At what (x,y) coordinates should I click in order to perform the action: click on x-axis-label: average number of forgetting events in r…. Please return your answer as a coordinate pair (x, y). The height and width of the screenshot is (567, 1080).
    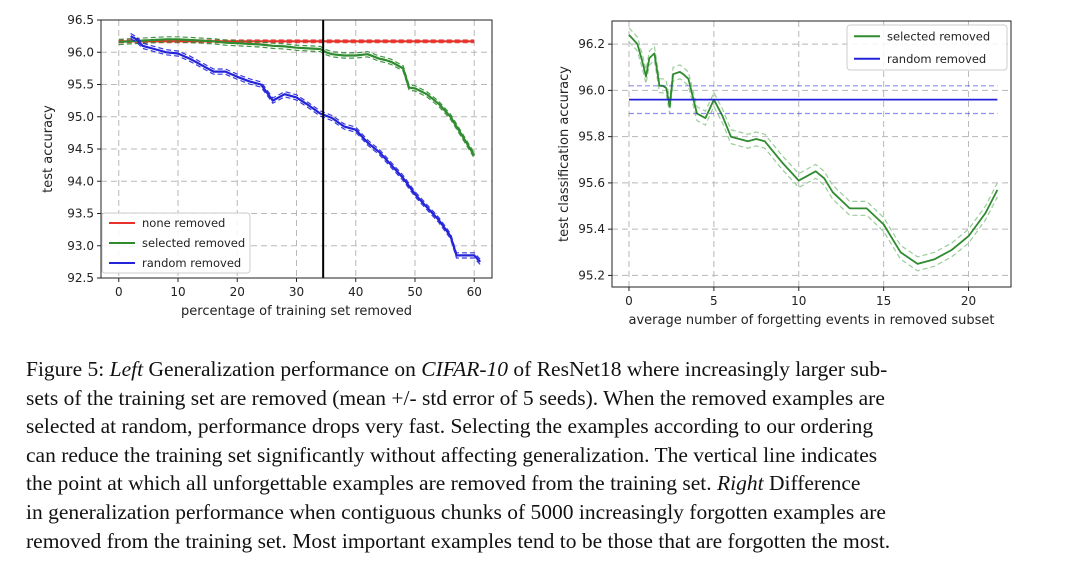
    Looking at the image, I should click on (811, 320).